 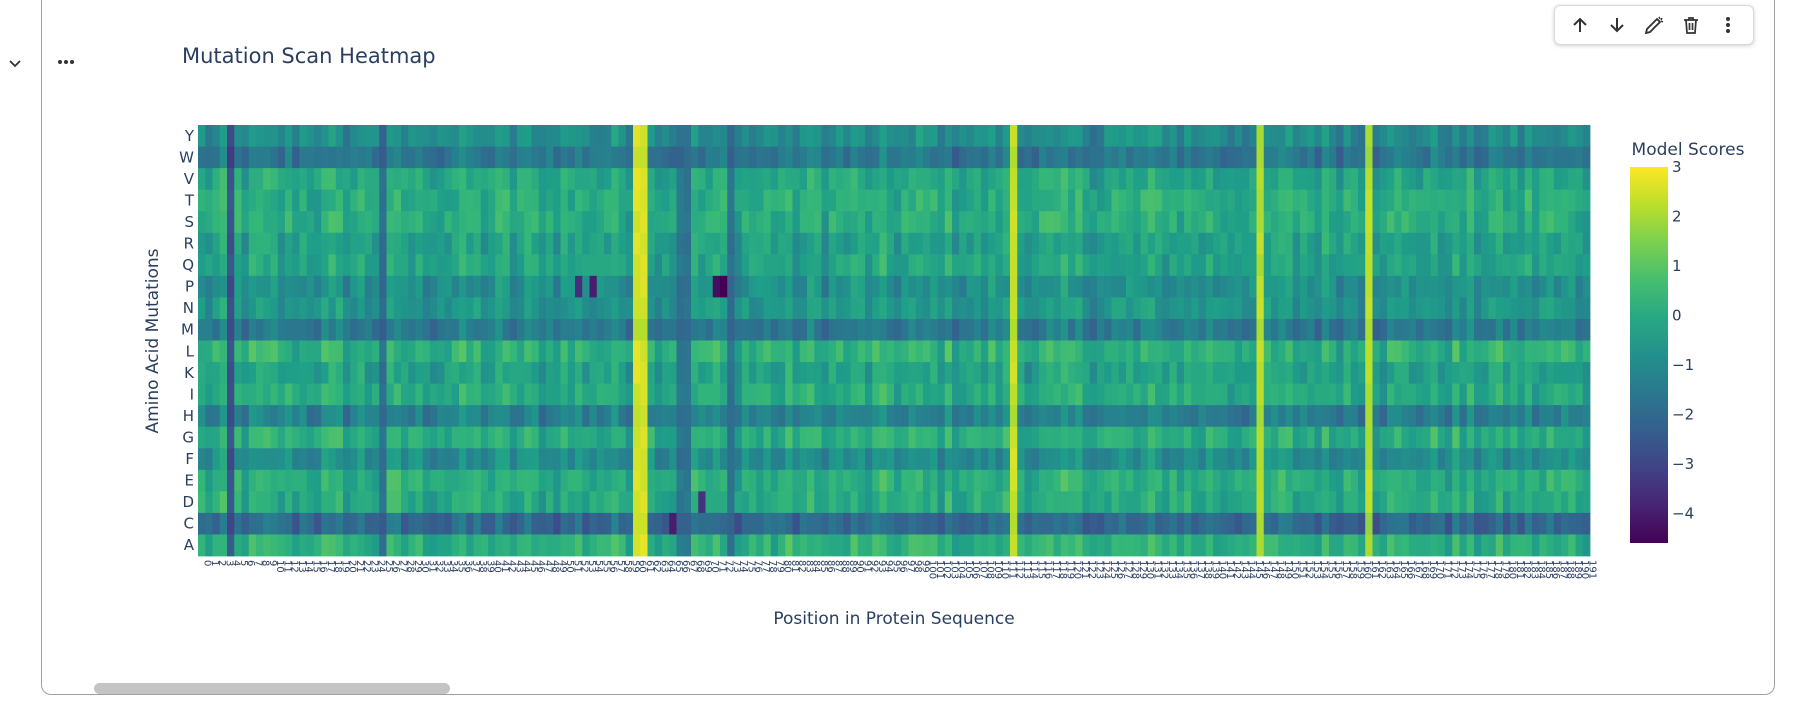 I want to click on move-up-button, so click(x=1580, y=25).